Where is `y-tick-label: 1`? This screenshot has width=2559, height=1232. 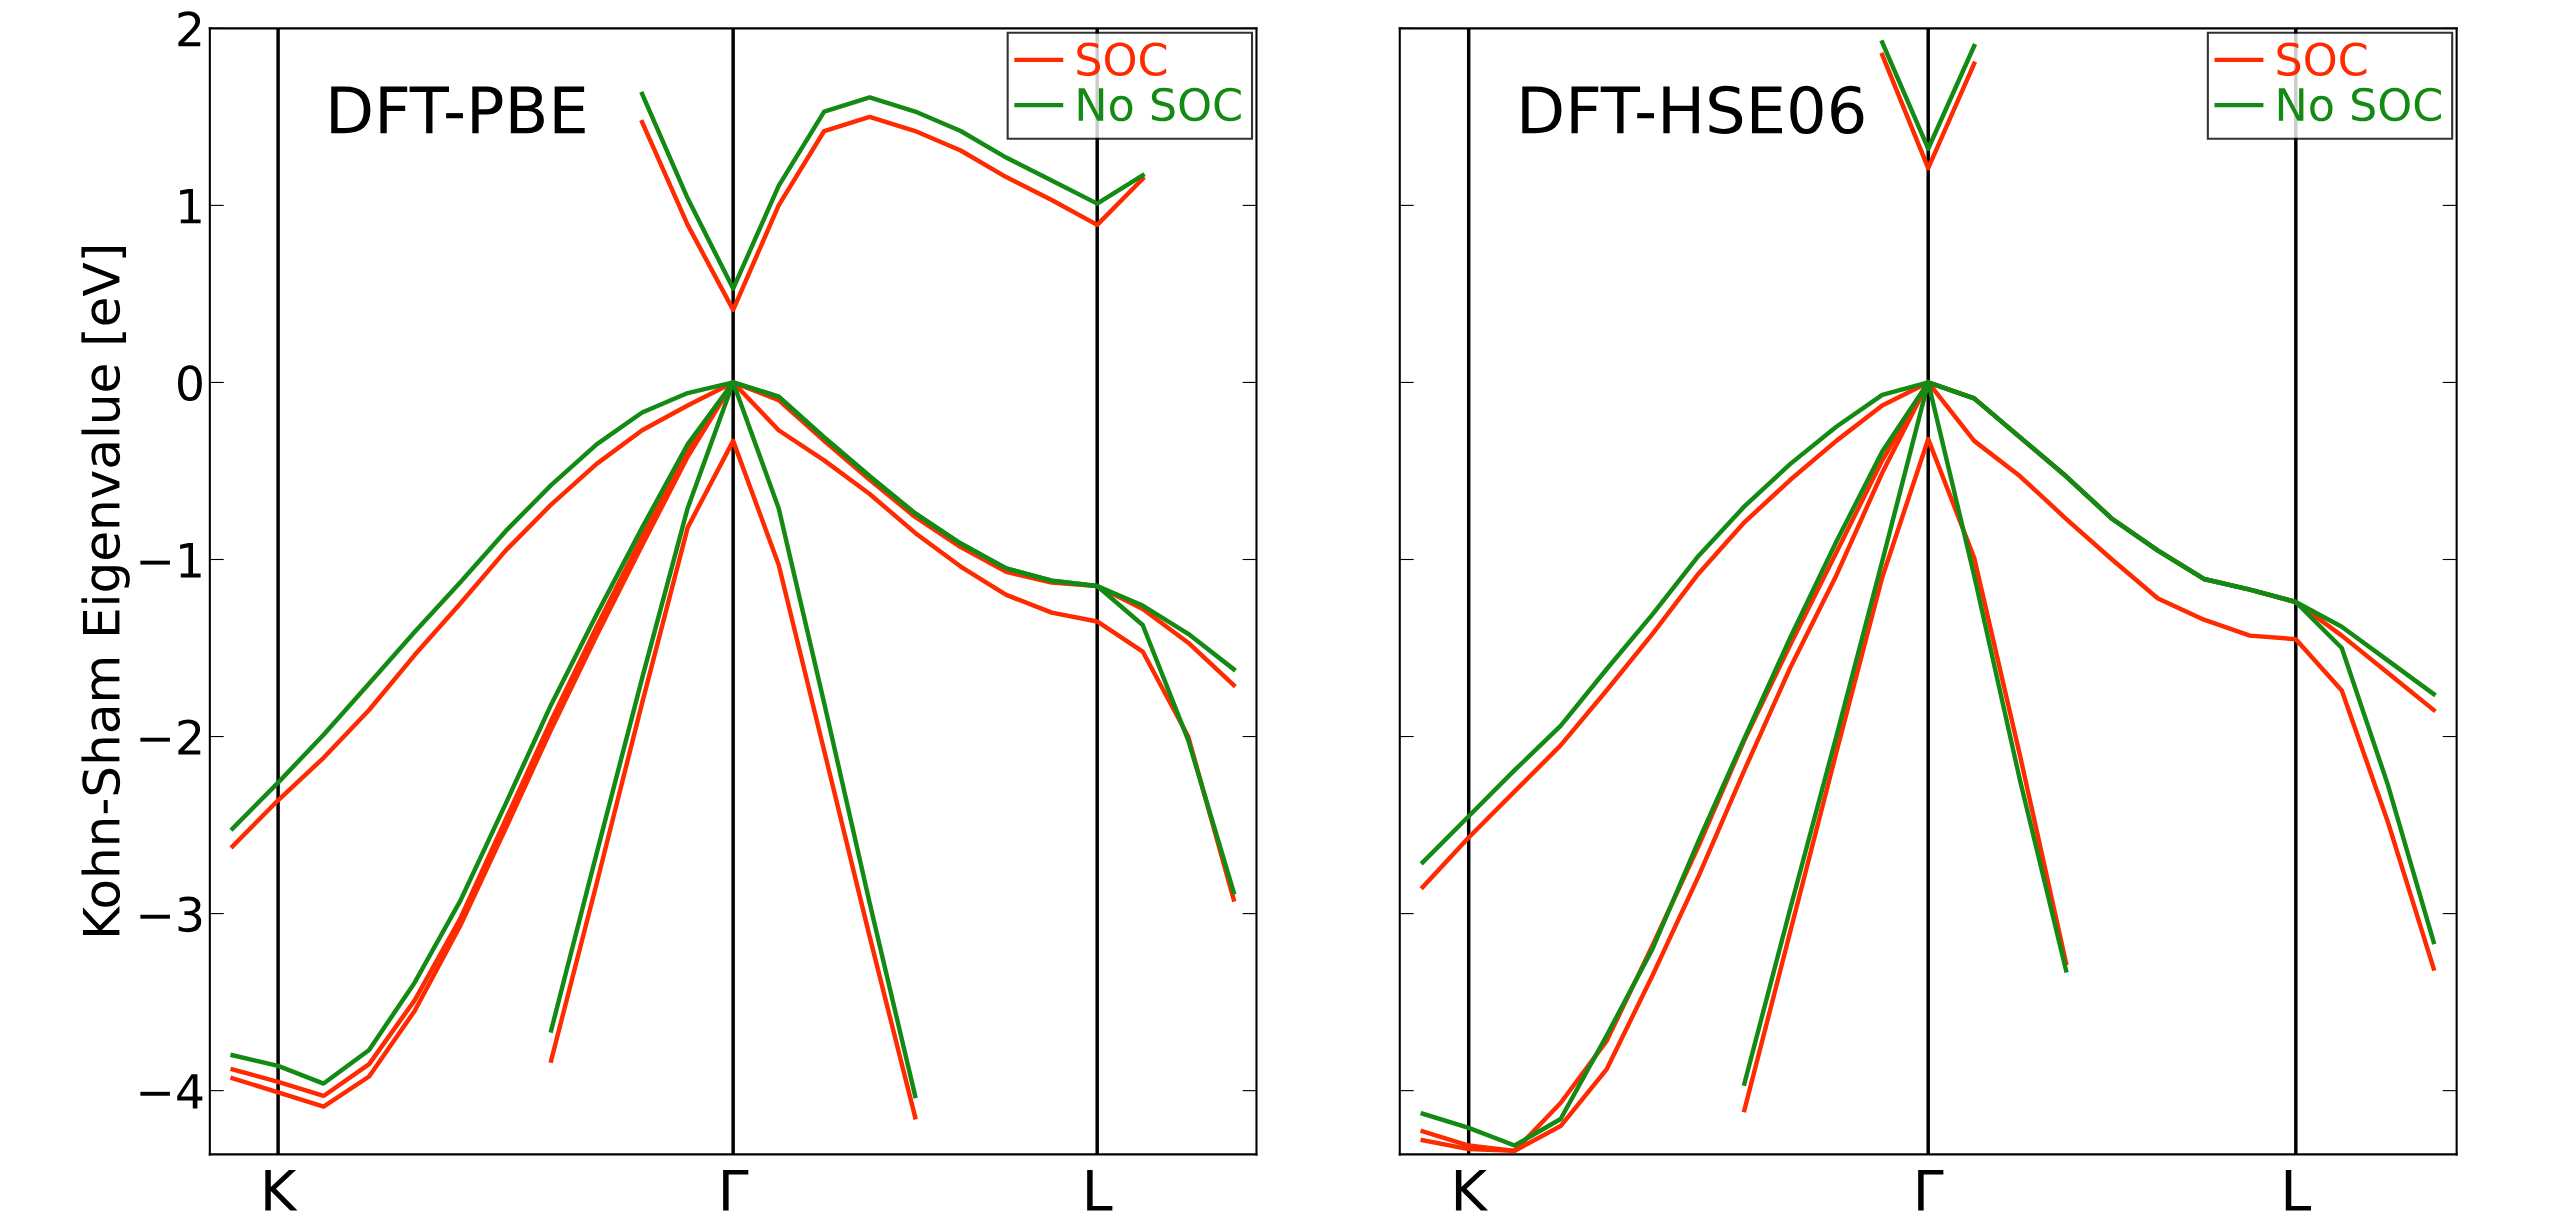
y-tick-label: 1 is located at coordinates (190, 206).